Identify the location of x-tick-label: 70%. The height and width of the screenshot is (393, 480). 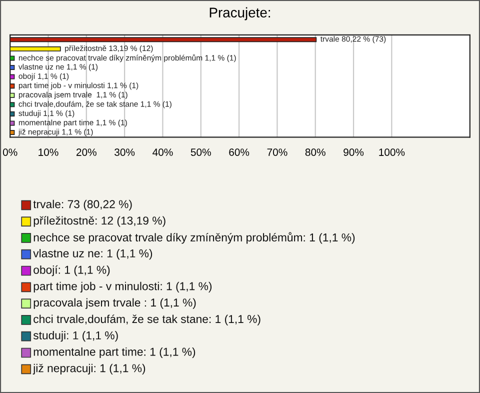
(277, 152).